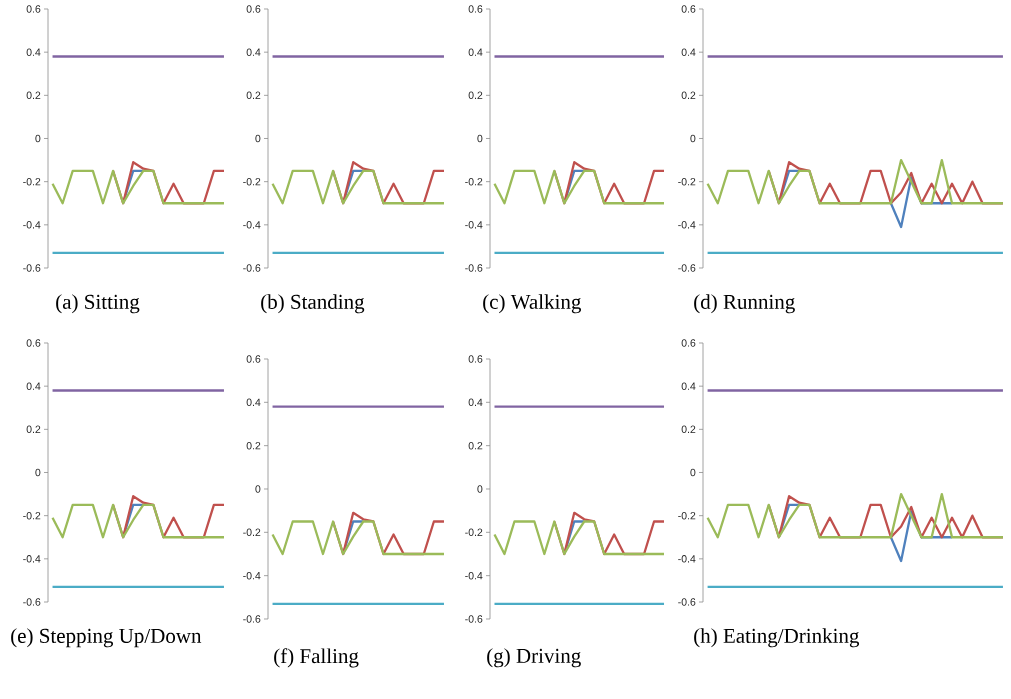  I want to click on text: (a) Sitting, so click(98, 304).